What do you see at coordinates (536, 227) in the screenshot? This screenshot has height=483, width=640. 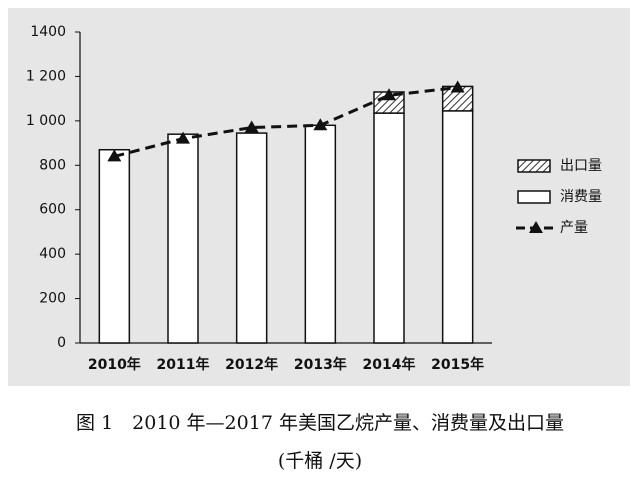 I see `legend-marker` at bounding box center [536, 227].